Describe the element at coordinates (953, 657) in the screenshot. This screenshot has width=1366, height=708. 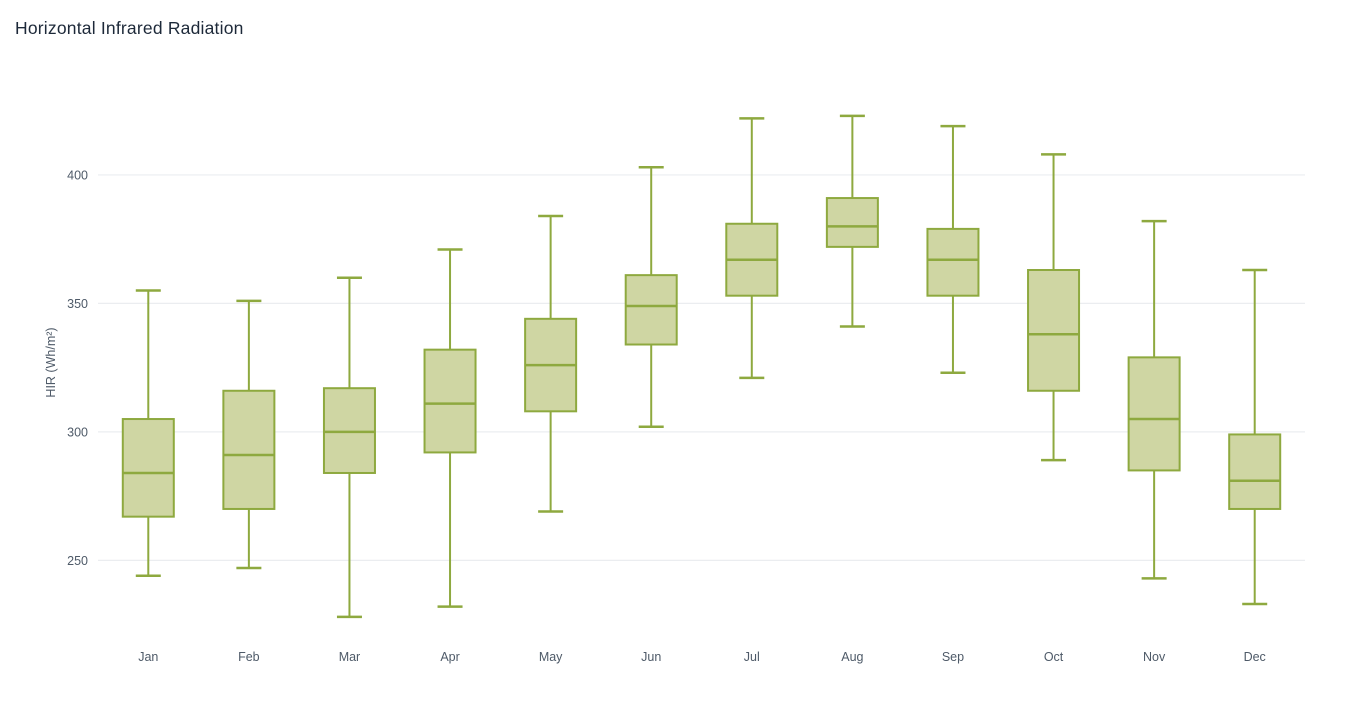
I see `x-tick-label-sep: Sep` at that location.